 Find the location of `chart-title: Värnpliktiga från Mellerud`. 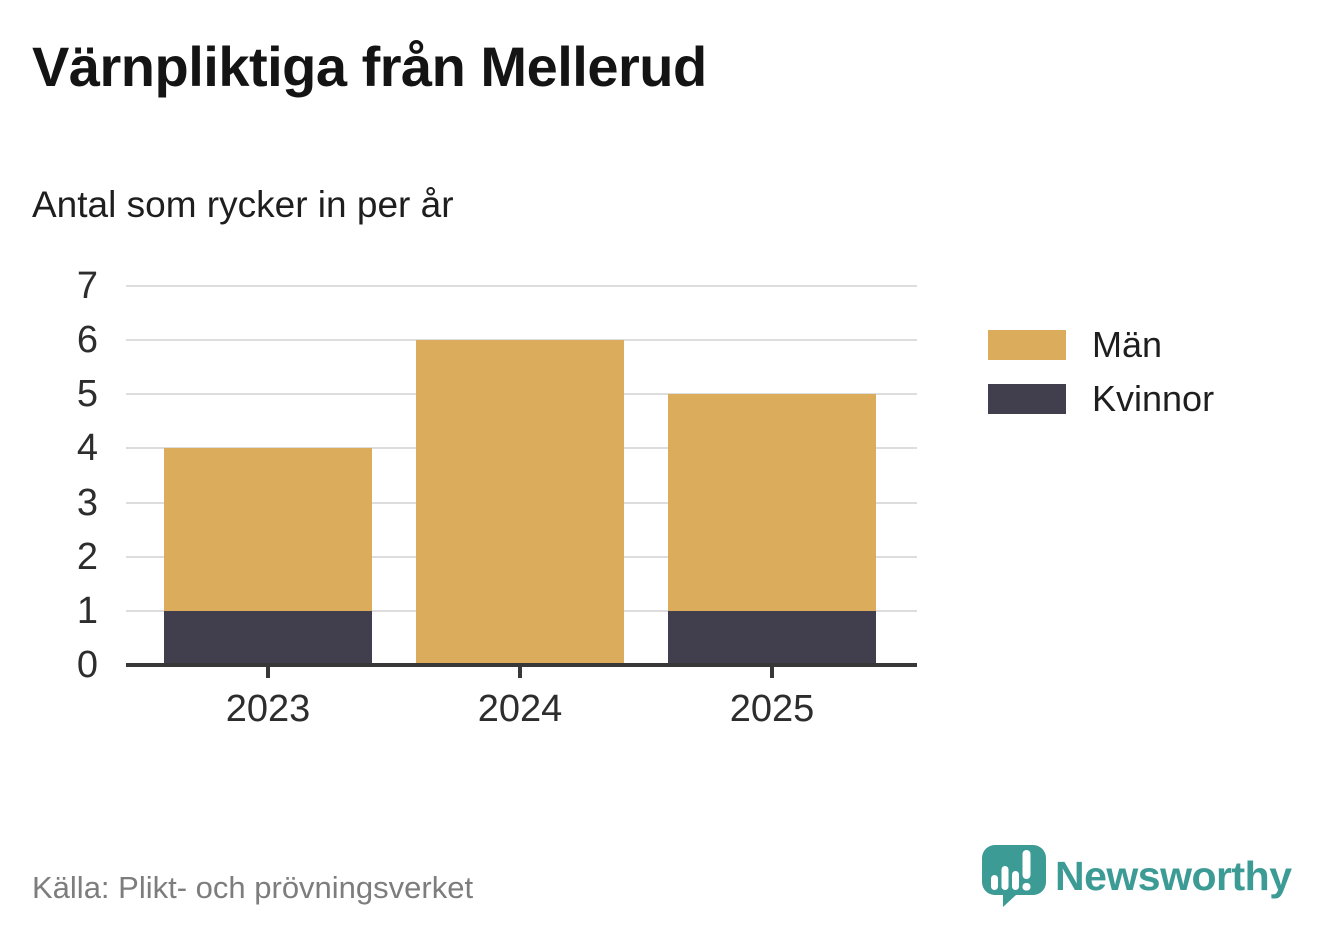

chart-title: Värnpliktiga från Mellerud is located at coordinates (369, 66).